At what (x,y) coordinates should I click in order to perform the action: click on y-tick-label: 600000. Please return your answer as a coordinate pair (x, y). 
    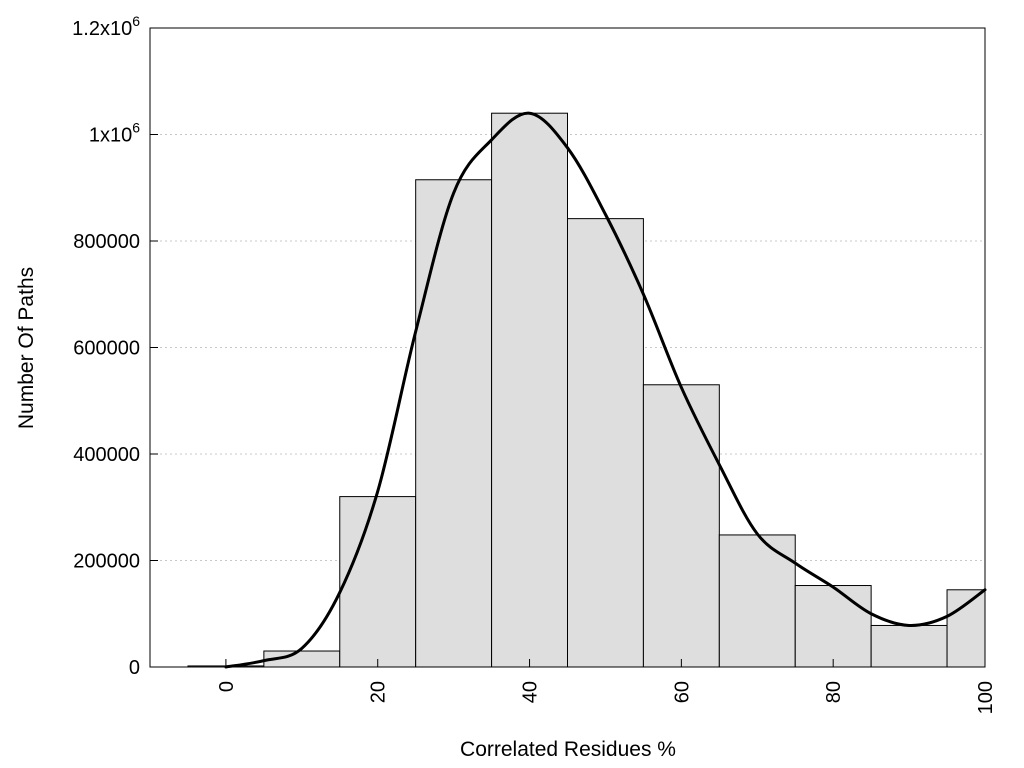
    Looking at the image, I should click on (106, 349).